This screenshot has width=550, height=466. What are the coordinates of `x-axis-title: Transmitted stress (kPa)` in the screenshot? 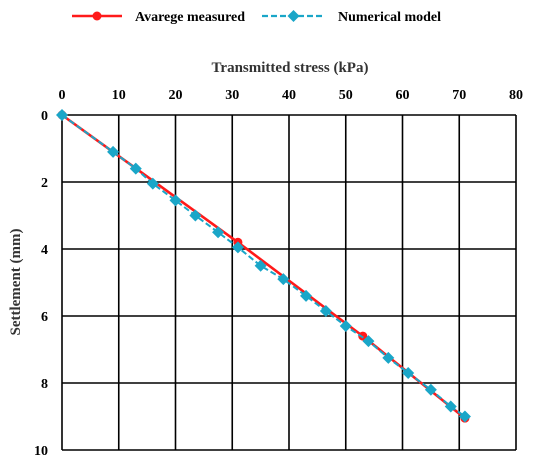 It's located at (290, 68).